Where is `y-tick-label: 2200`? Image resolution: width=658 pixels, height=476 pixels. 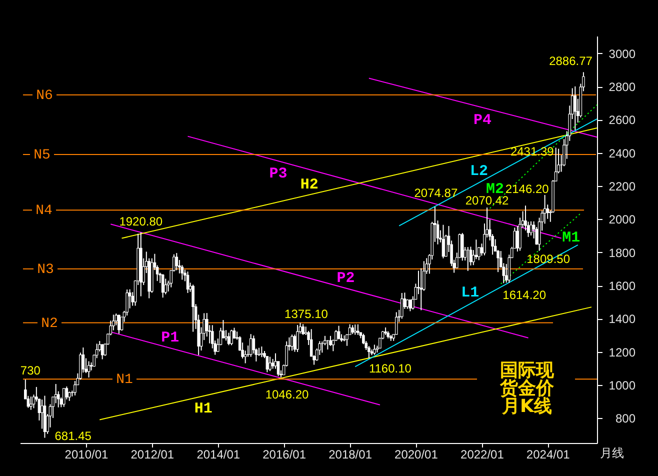 y-tick-label: 2200 is located at coordinates (622, 187).